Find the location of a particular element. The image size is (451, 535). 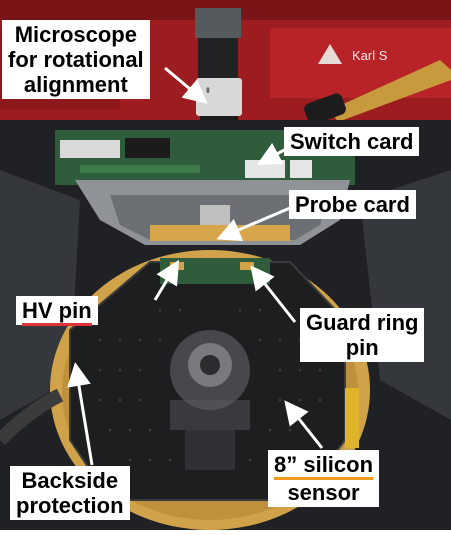

label-microscope: Microscope for rotational alignment is located at coordinates (76, 59).